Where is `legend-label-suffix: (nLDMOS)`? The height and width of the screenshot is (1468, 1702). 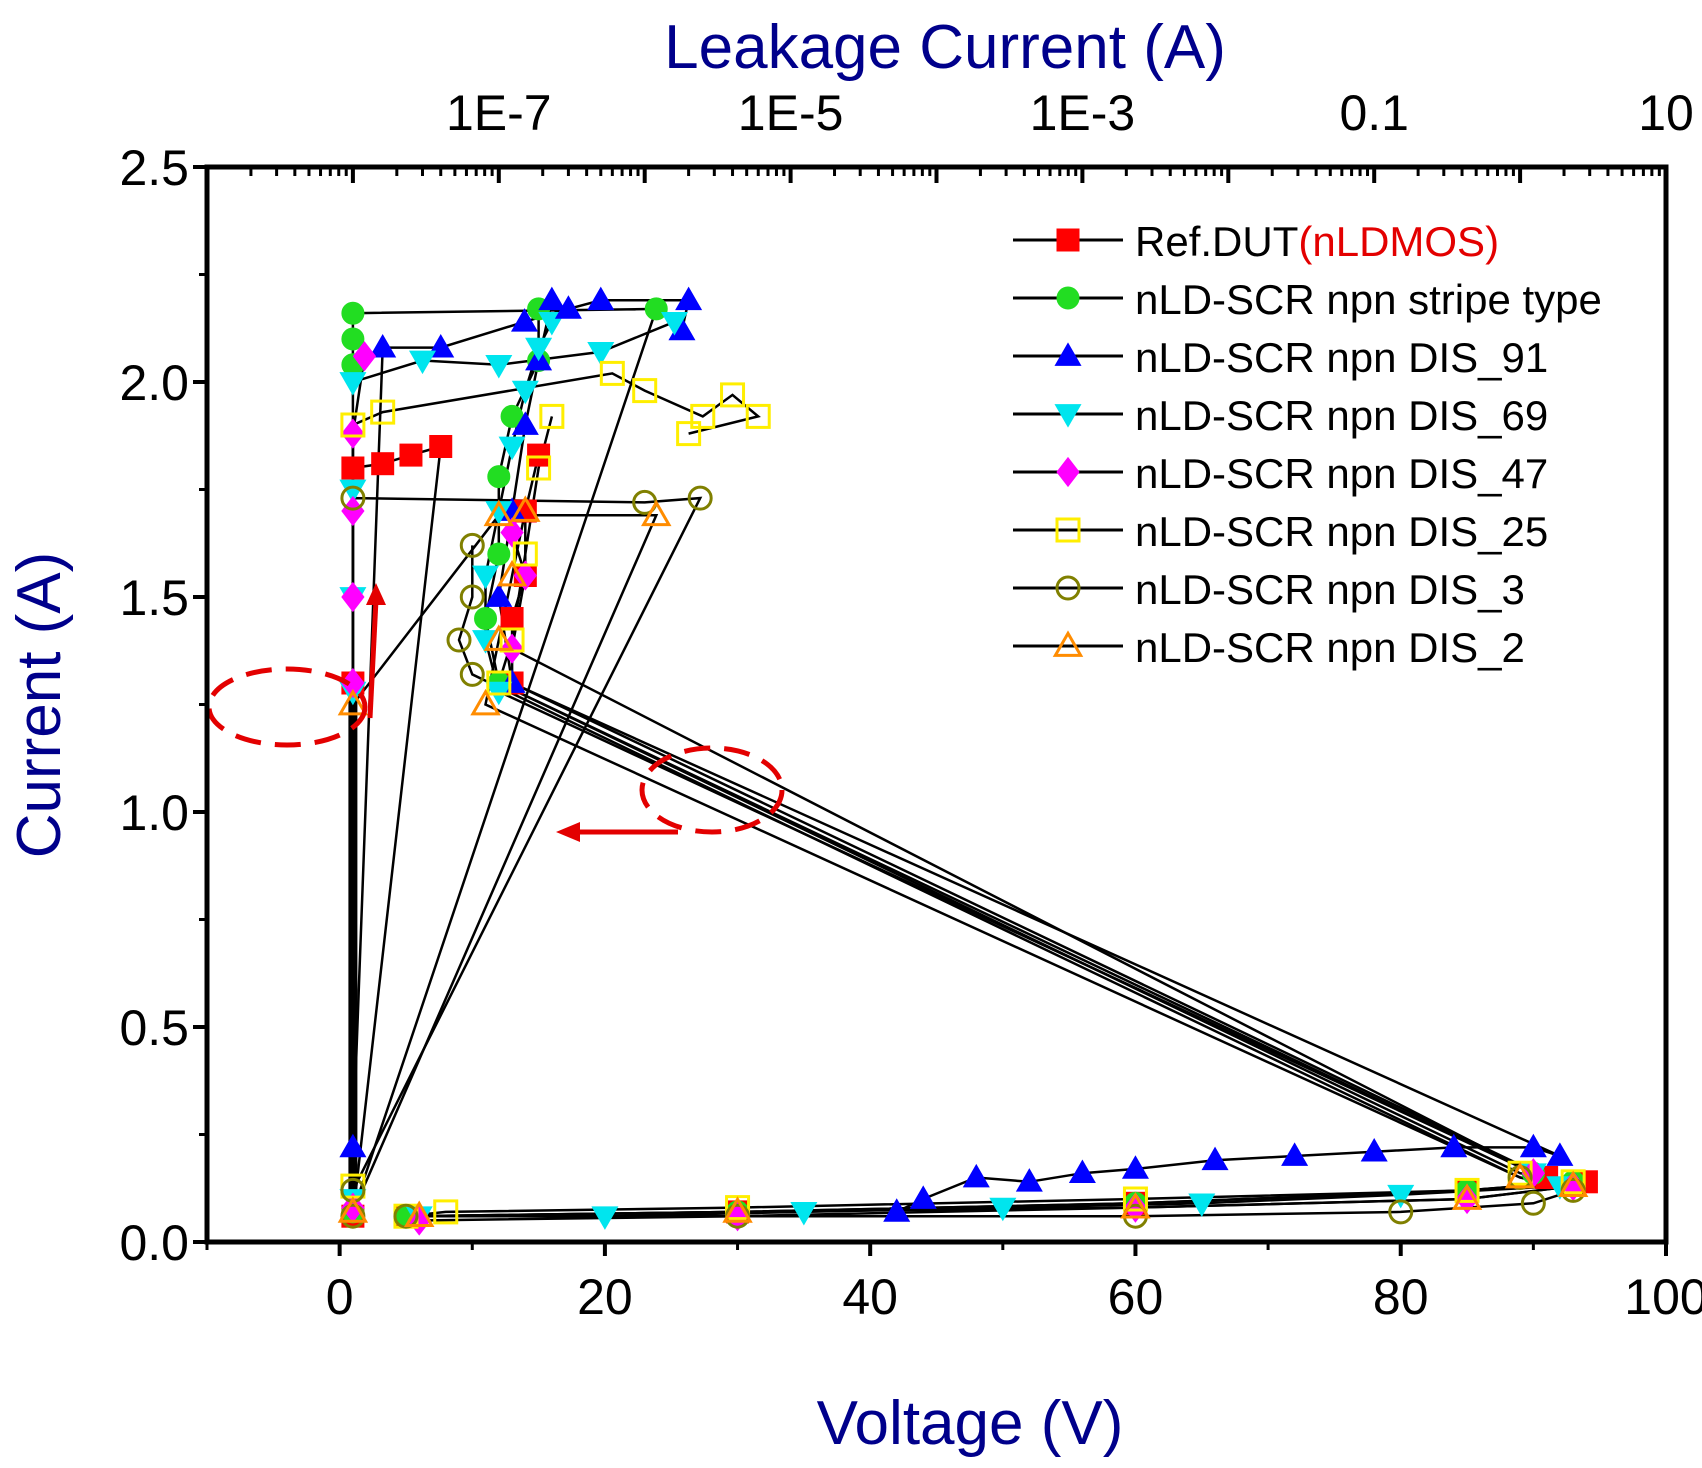
legend-label-suffix: (nLDMOS) is located at coordinates (1398, 241).